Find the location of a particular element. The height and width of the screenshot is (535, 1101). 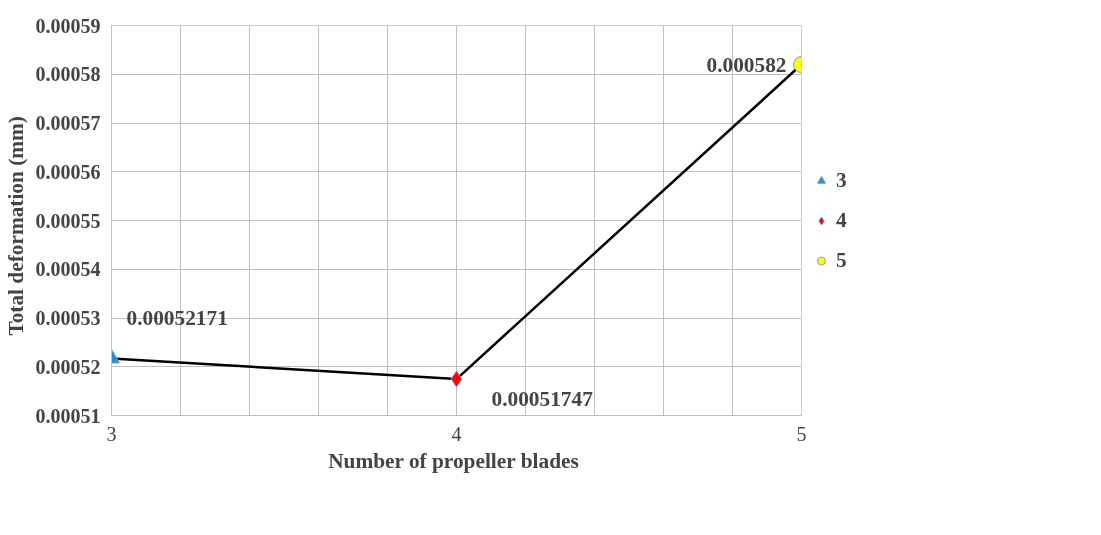

y-tick-label: 0.00053 is located at coordinates (68, 318).